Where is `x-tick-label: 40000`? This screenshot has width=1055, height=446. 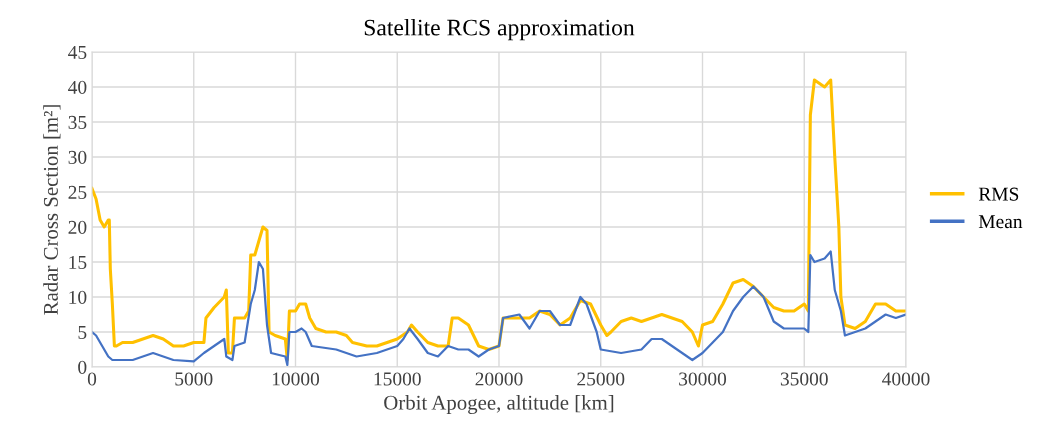 x-tick-label: 40000 is located at coordinates (906, 379).